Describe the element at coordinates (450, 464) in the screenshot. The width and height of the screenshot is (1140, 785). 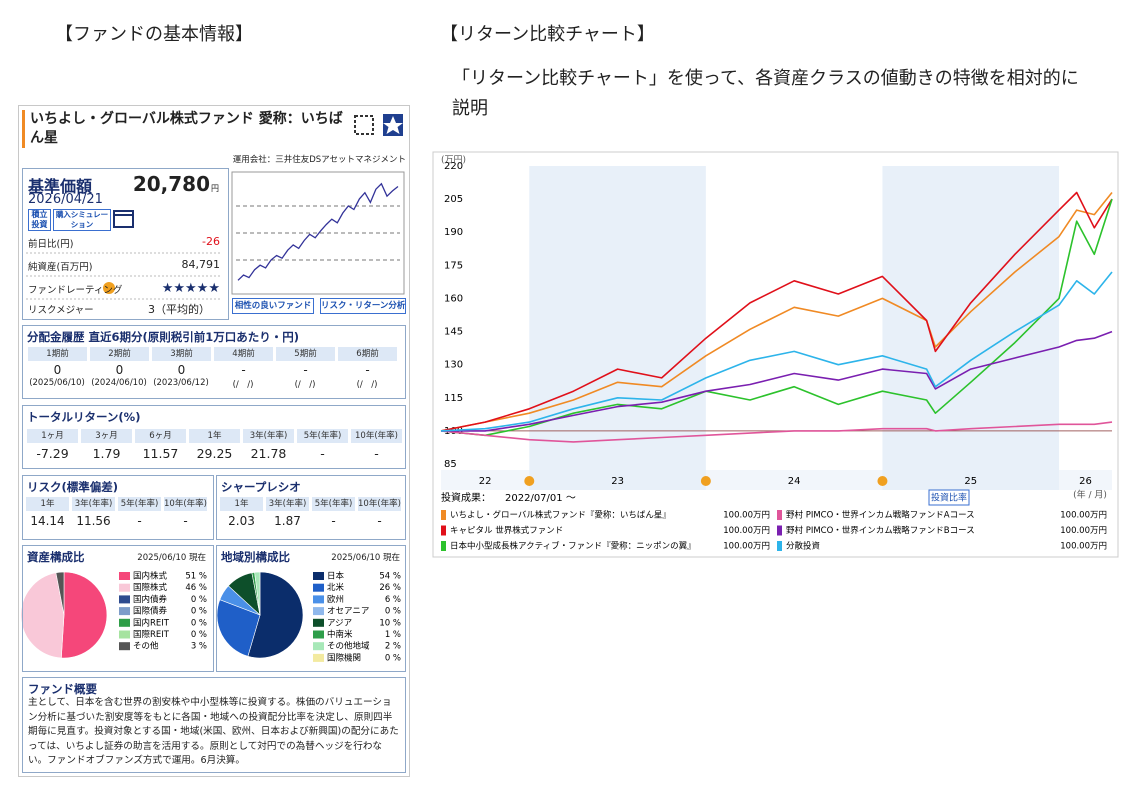
I see `y-tick-label: 85` at that location.